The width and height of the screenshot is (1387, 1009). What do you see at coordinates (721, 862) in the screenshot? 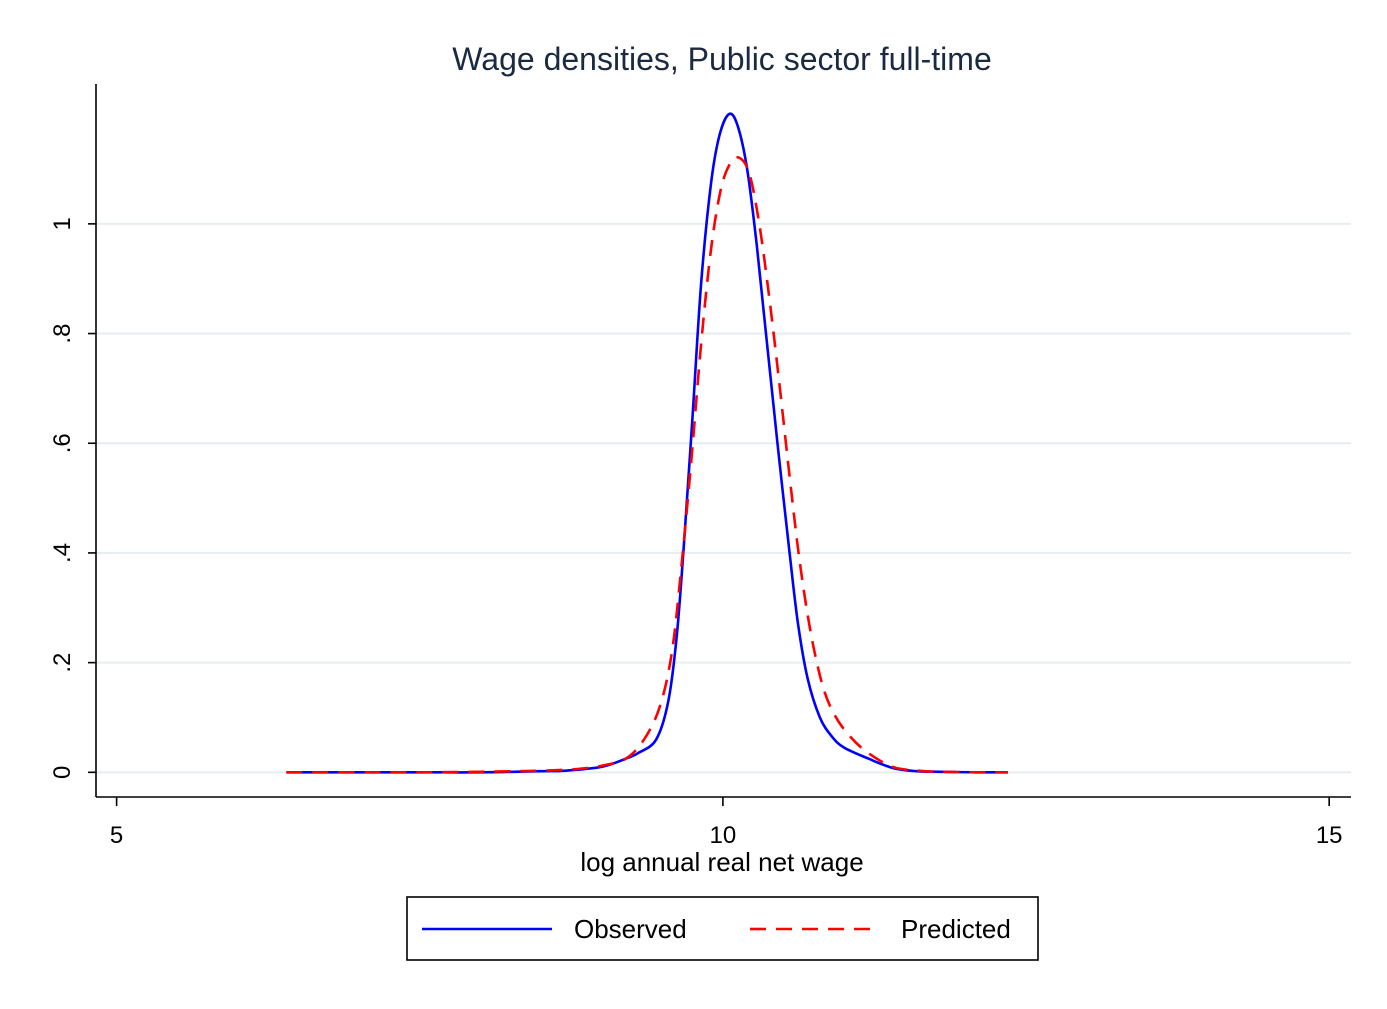
I see `x-axis-label: log annual real net wage` at bounding box center [721, 862].